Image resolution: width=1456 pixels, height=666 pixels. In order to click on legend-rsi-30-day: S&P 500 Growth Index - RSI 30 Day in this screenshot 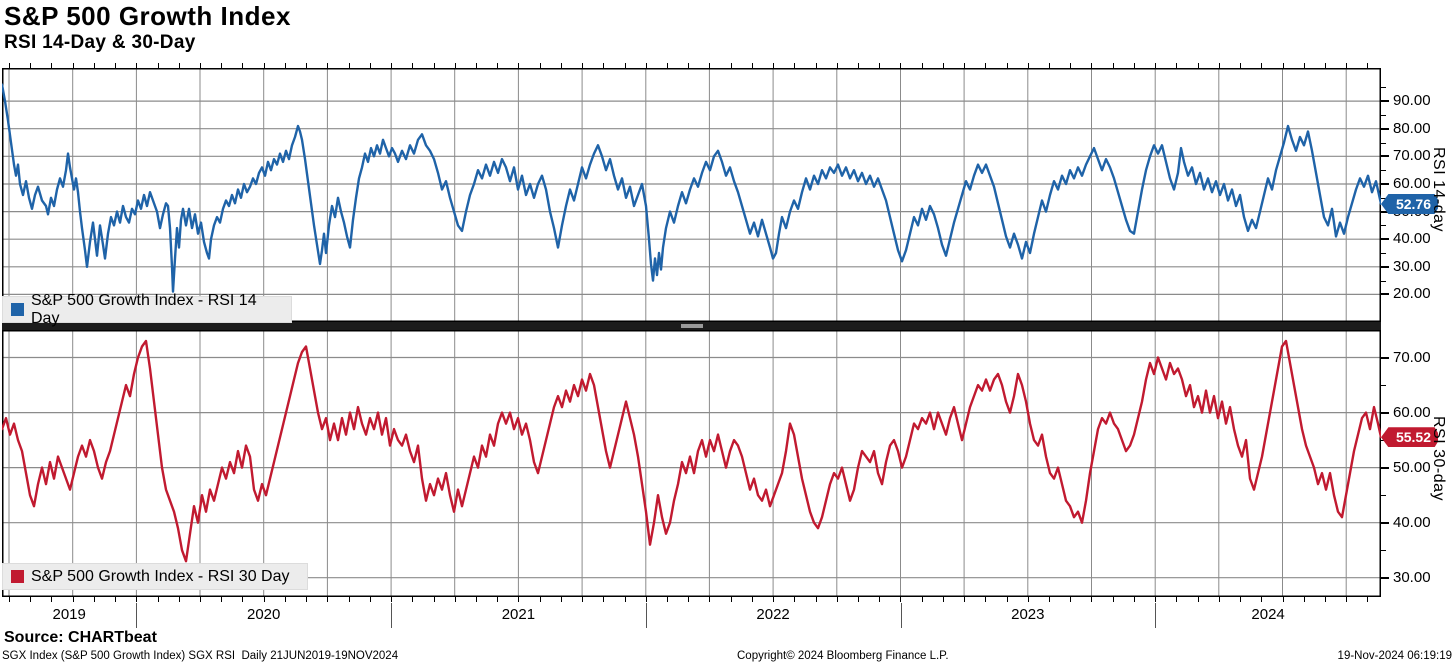, I will do `click(155, 576)`.